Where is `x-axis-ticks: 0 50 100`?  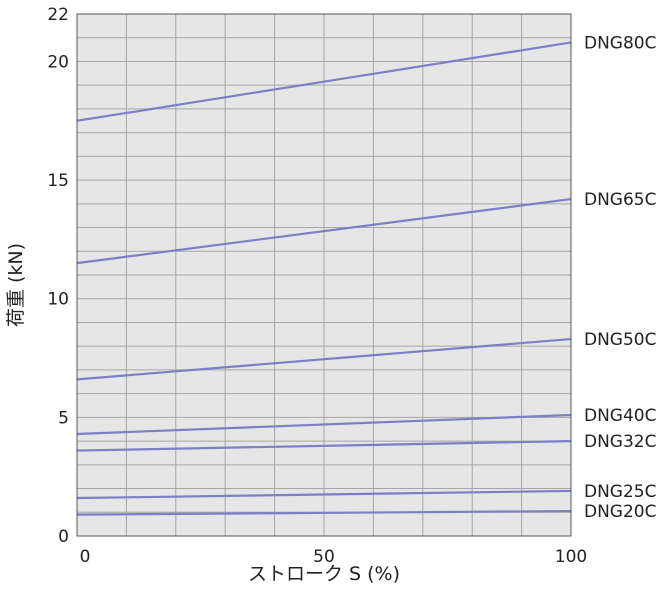
x-axis-ticks: 0 50 100 is located at coordinates (334, 557).